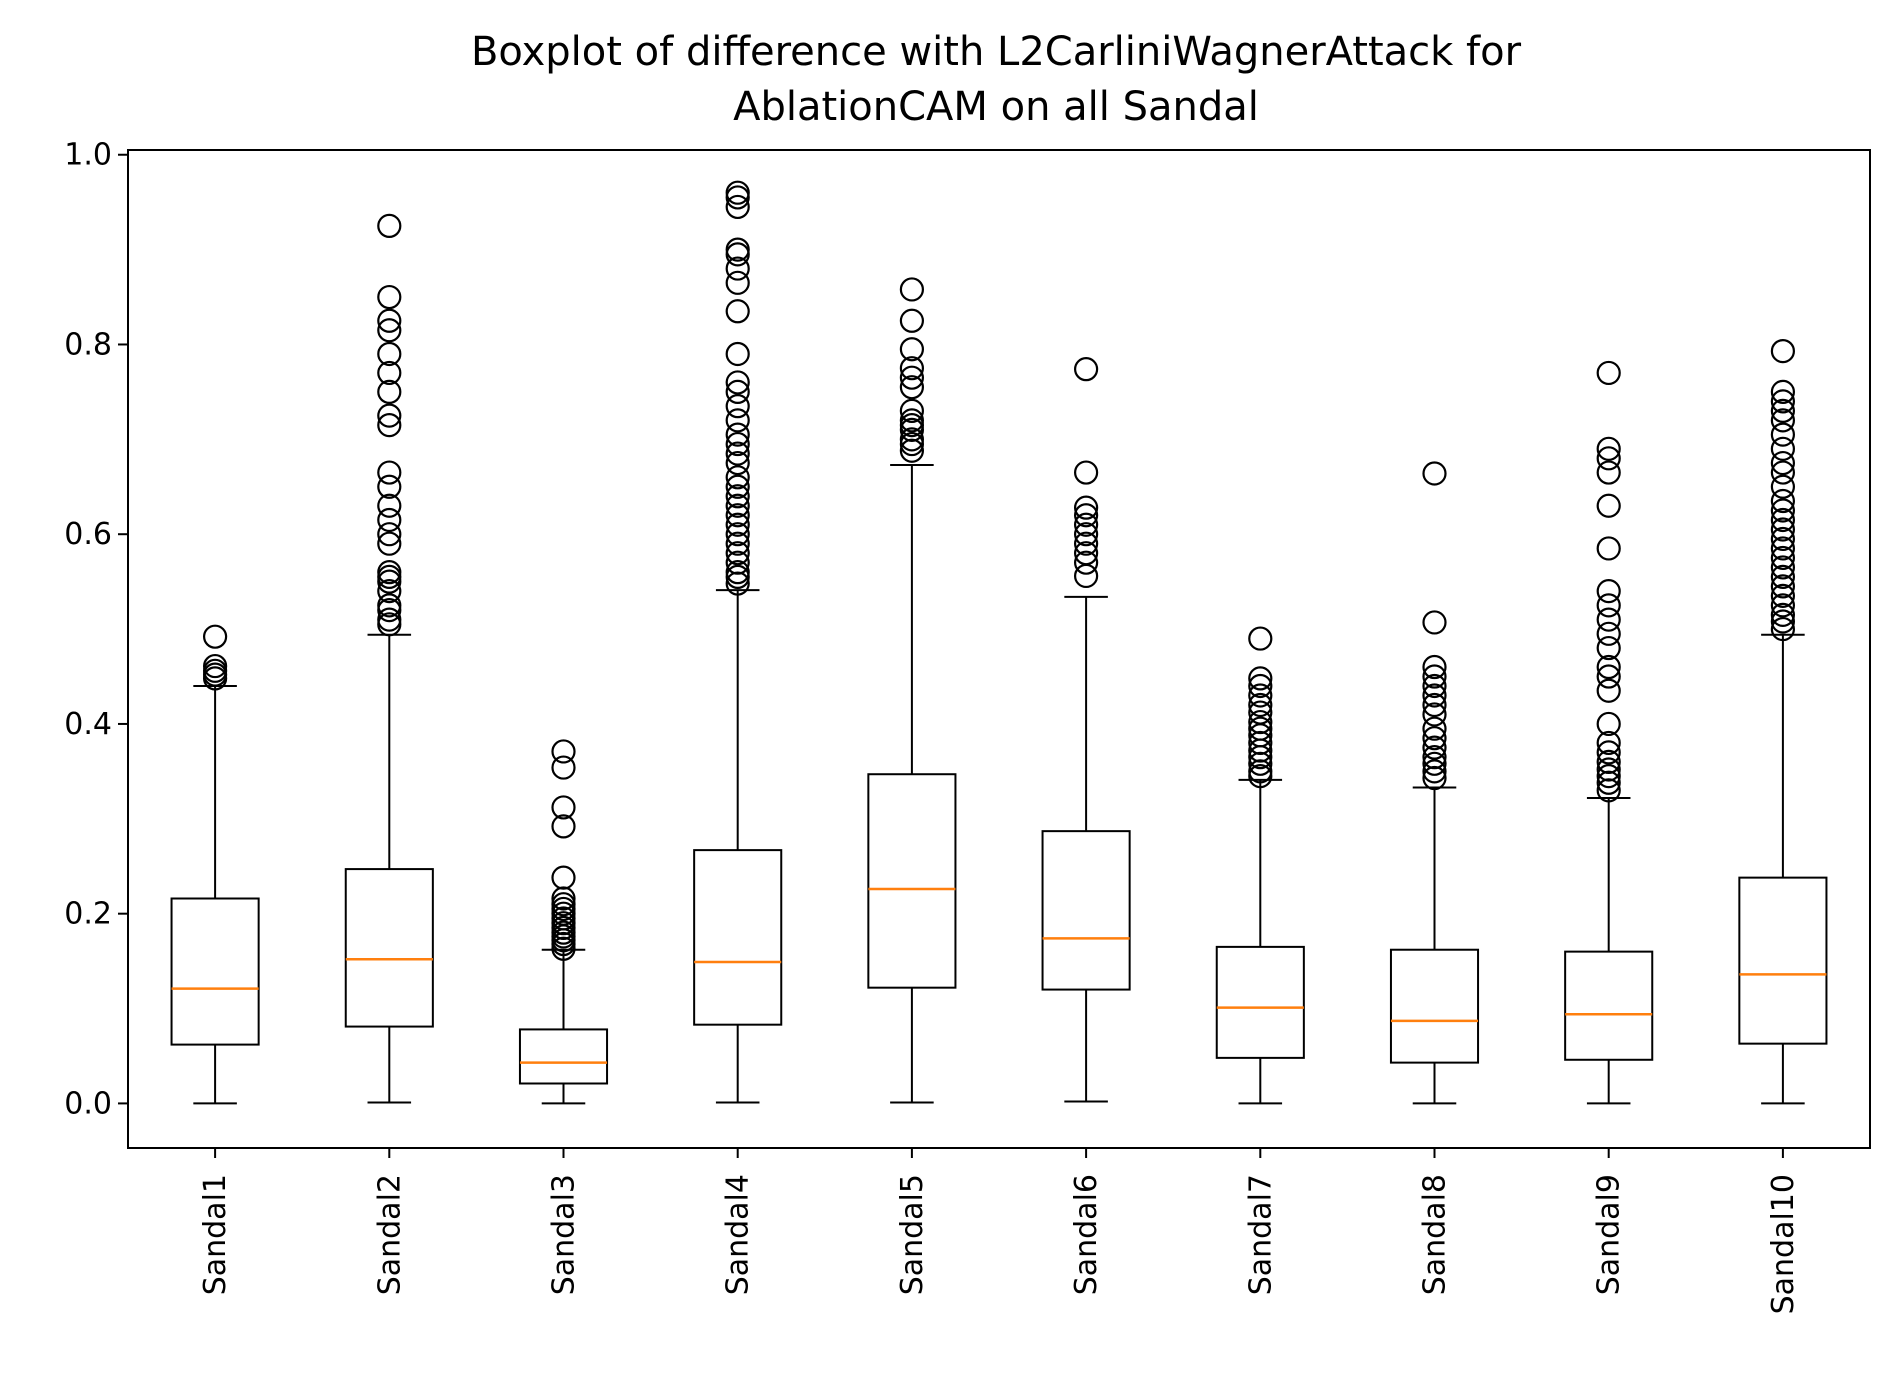 The height and width of the screenshot is (1398, 1890). What do you see at coordinates (738, 1234) in the screenshot?
I see `x-tick-label: Sandal4` at bounding box center [738, 1234].